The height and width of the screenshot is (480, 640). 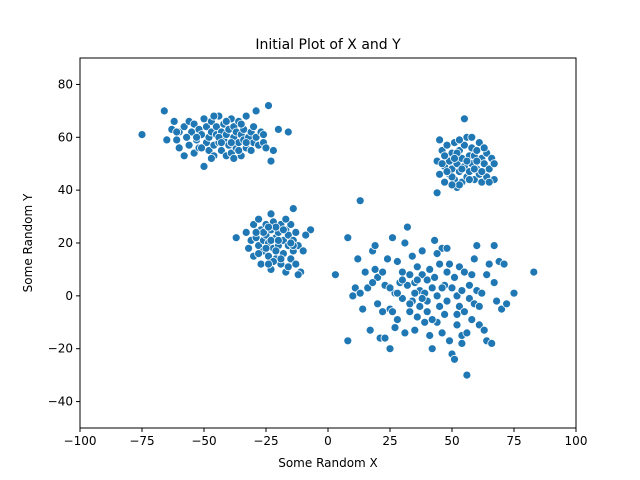 I want to click on x-tick-label: −25, so click(x=265, y=441).